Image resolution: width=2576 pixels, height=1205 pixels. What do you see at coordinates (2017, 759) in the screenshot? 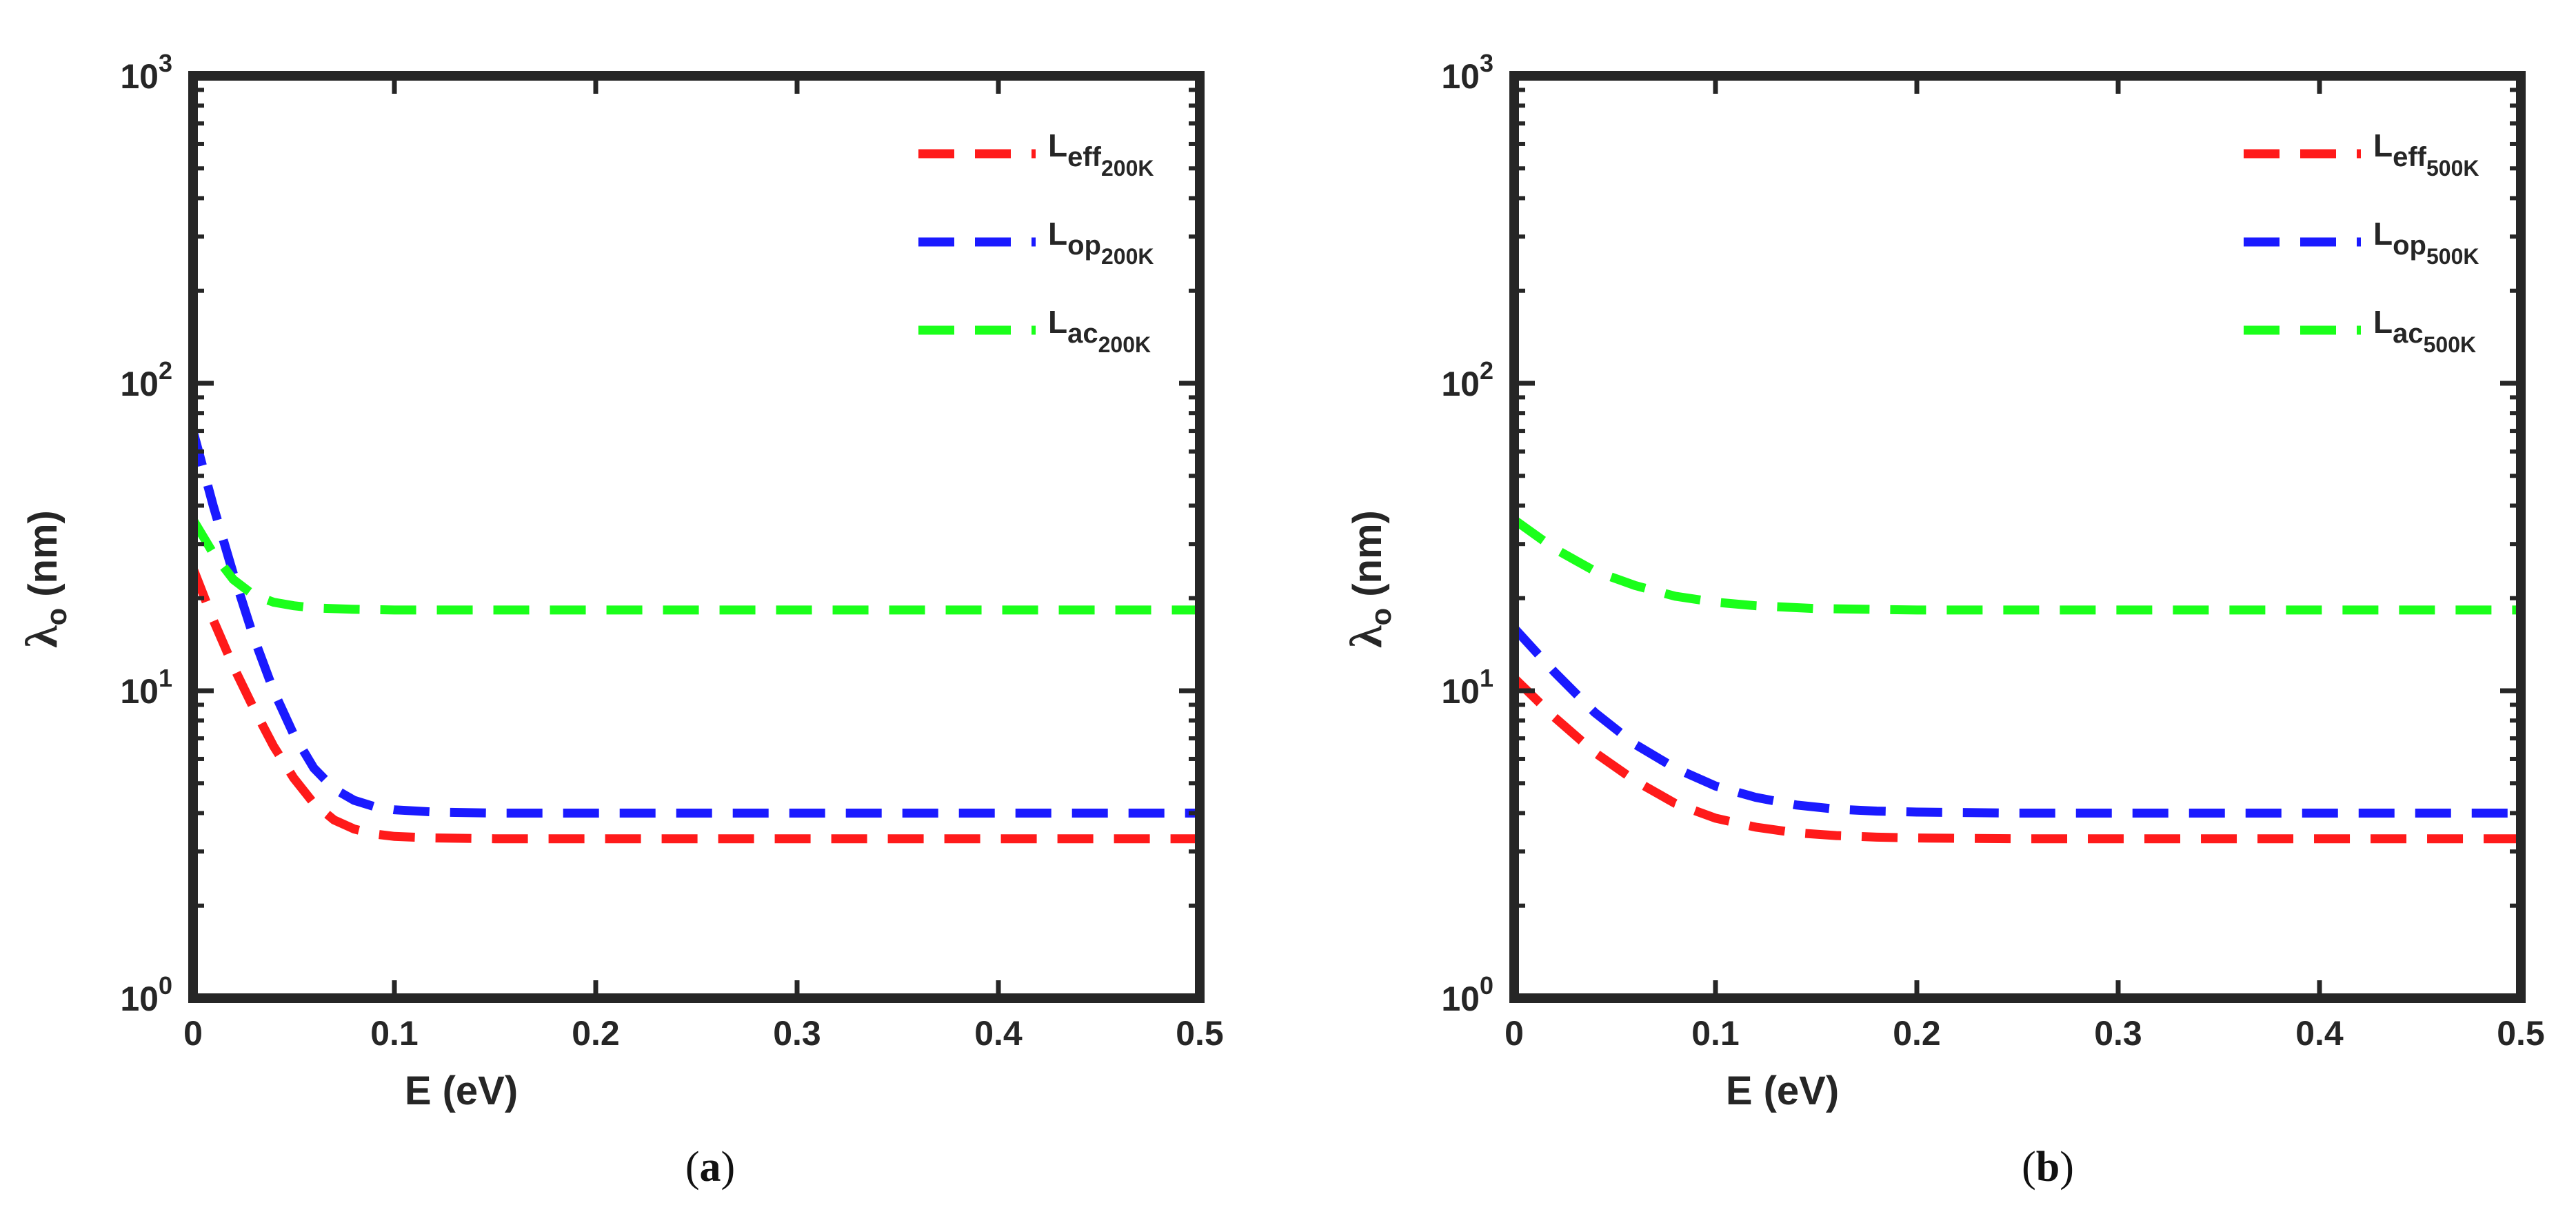
I see `series-line-eff-500K` at bounding box center [2017, 759].